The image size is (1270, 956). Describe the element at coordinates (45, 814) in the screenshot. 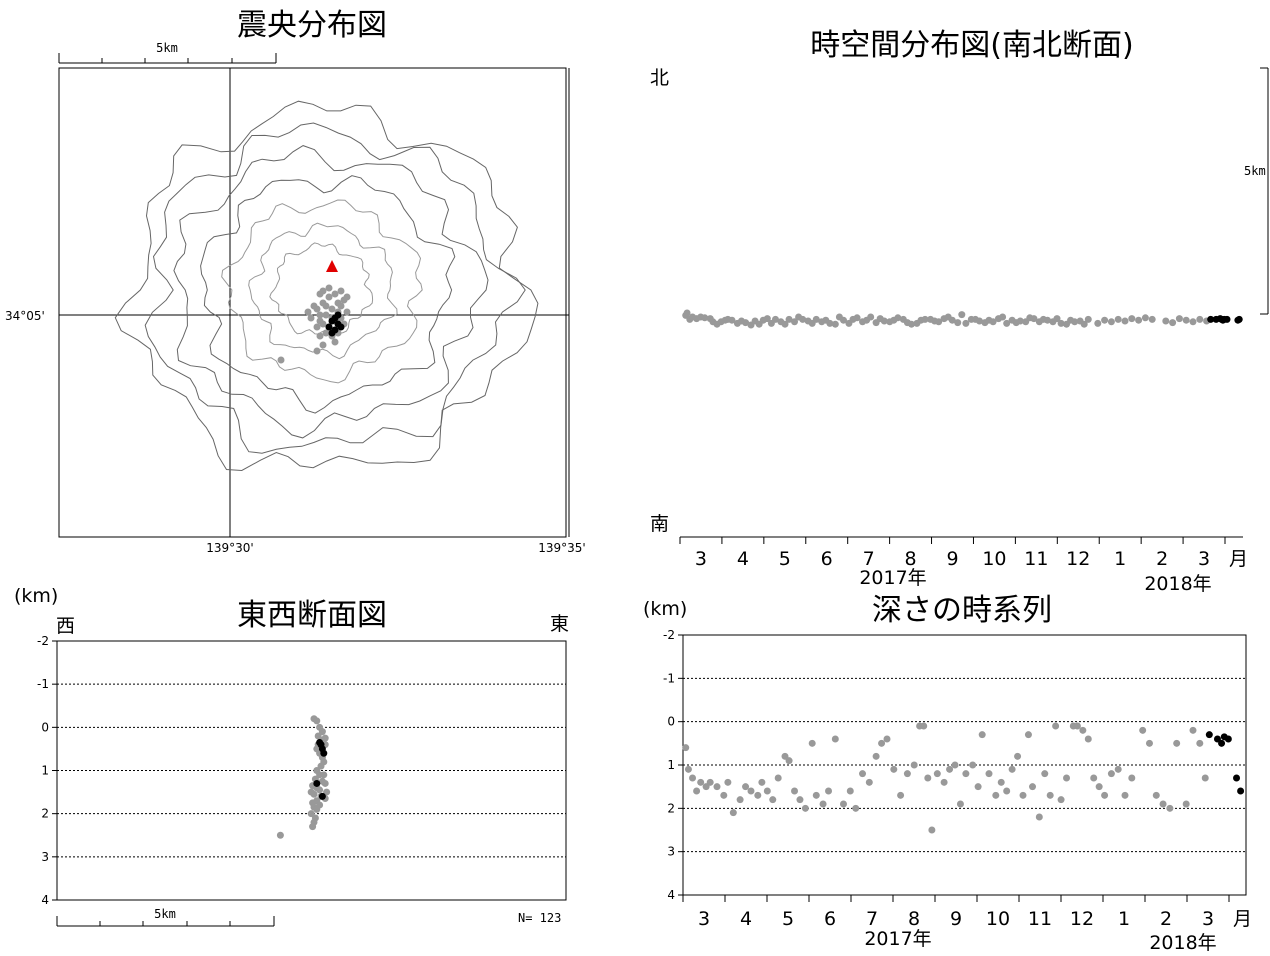

I see `depth-tick-label: 2` at that location.